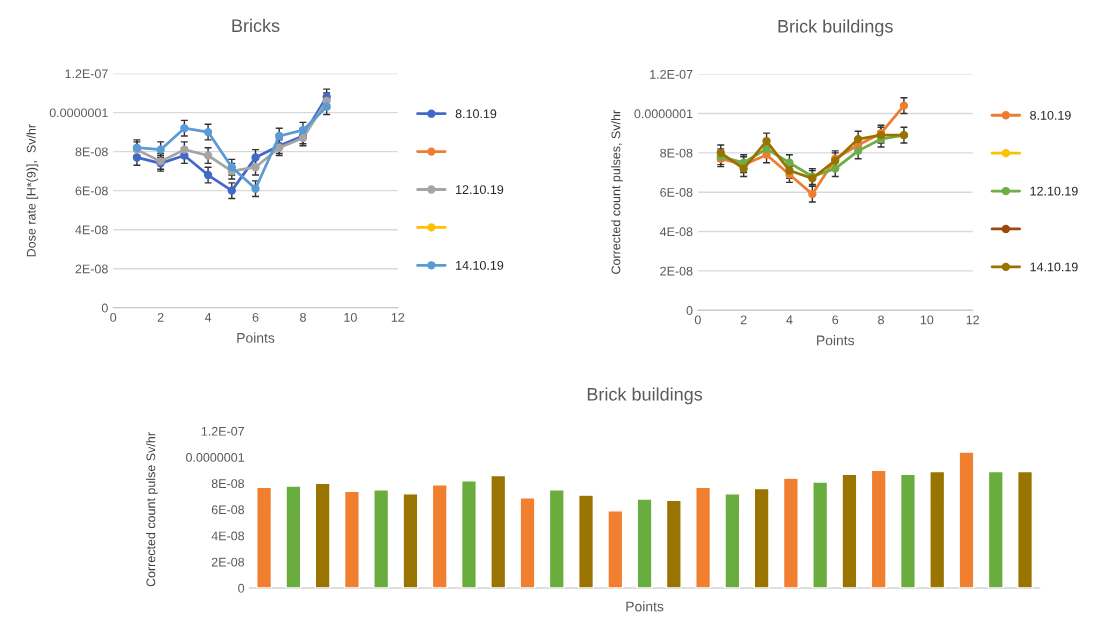 The width and height of the screenshot is (1099, 618). I want to click on y-axis-title: Corrected count pulses, Sv/hr, so click(617, 192).